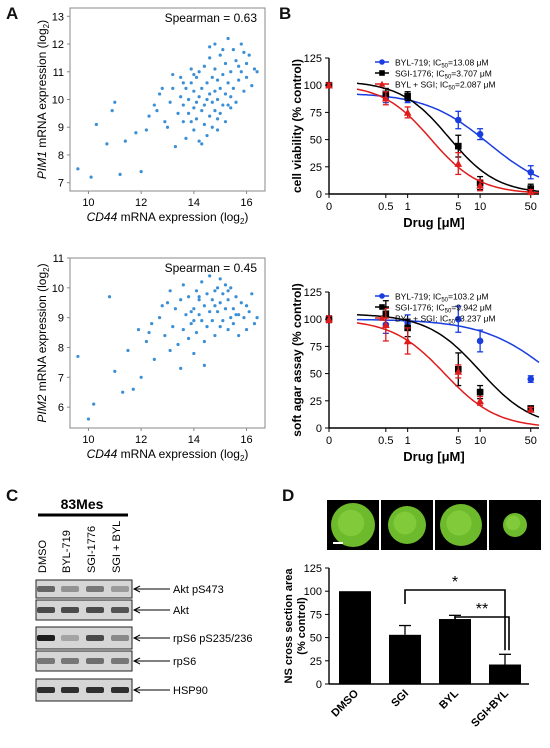 The width and height of the screenshot is (550, 748). I want to click on y-tick-label: 8, so click(61, 348).